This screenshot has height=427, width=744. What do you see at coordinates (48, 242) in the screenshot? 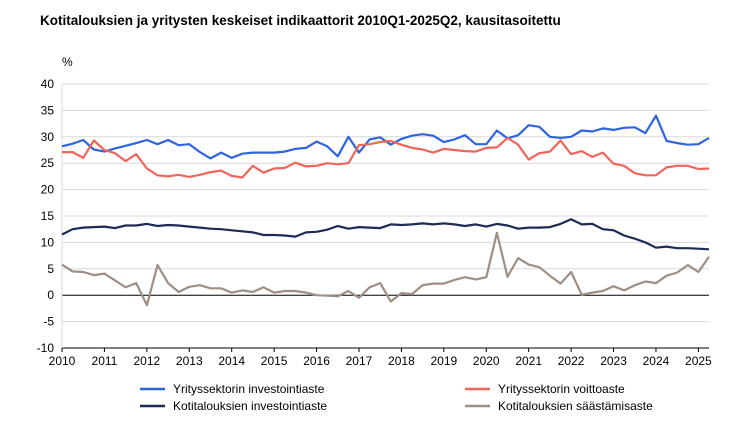
I see `y-tick-label: 10` at bounding box center [48, 242].